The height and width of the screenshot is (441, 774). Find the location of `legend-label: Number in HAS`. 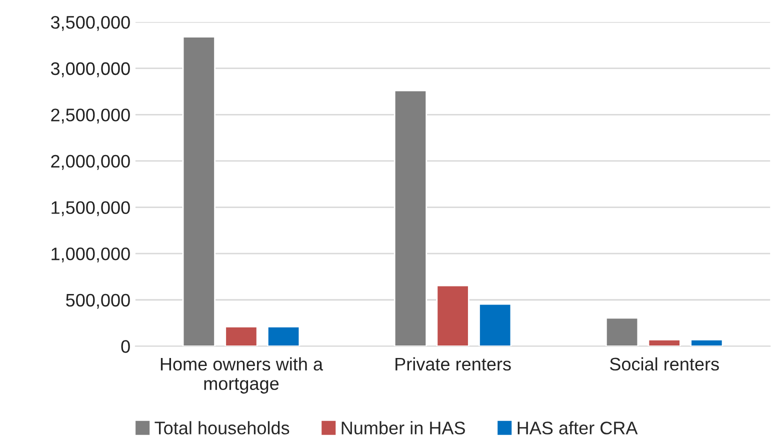

legend-label: Number in HAS is located at coordinates (403, 427).